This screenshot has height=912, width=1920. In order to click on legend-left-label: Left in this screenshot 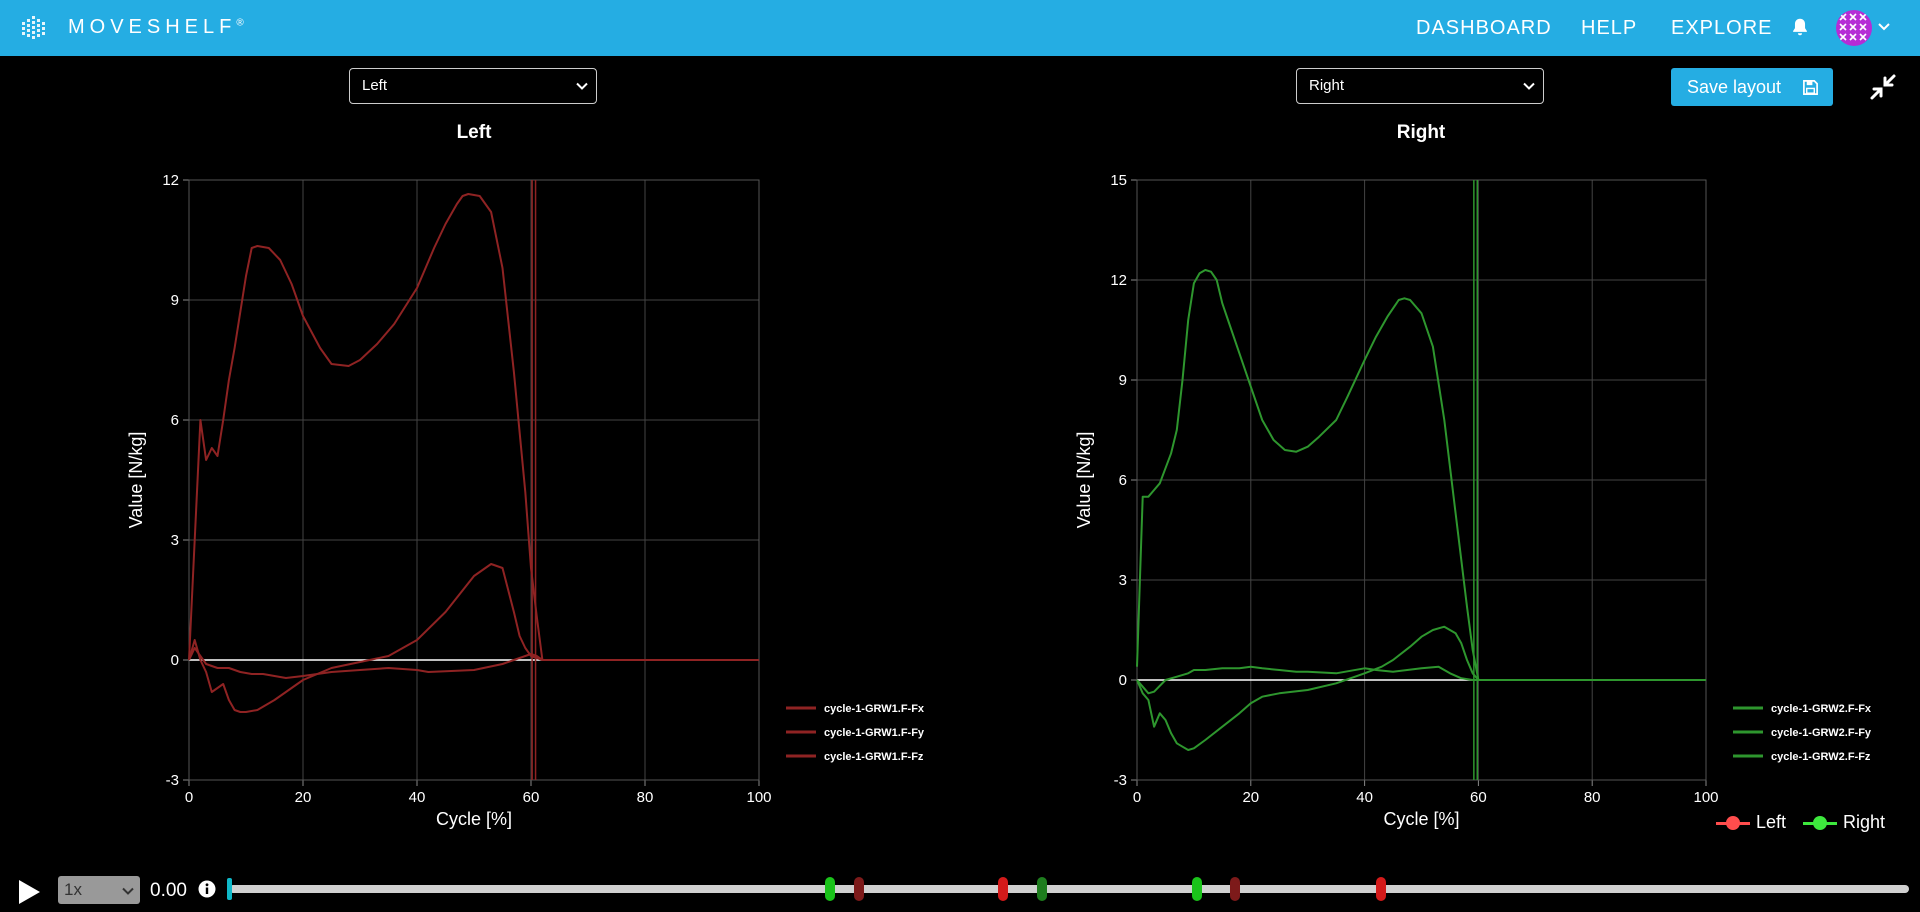, I will do `click(1771, 822)`.